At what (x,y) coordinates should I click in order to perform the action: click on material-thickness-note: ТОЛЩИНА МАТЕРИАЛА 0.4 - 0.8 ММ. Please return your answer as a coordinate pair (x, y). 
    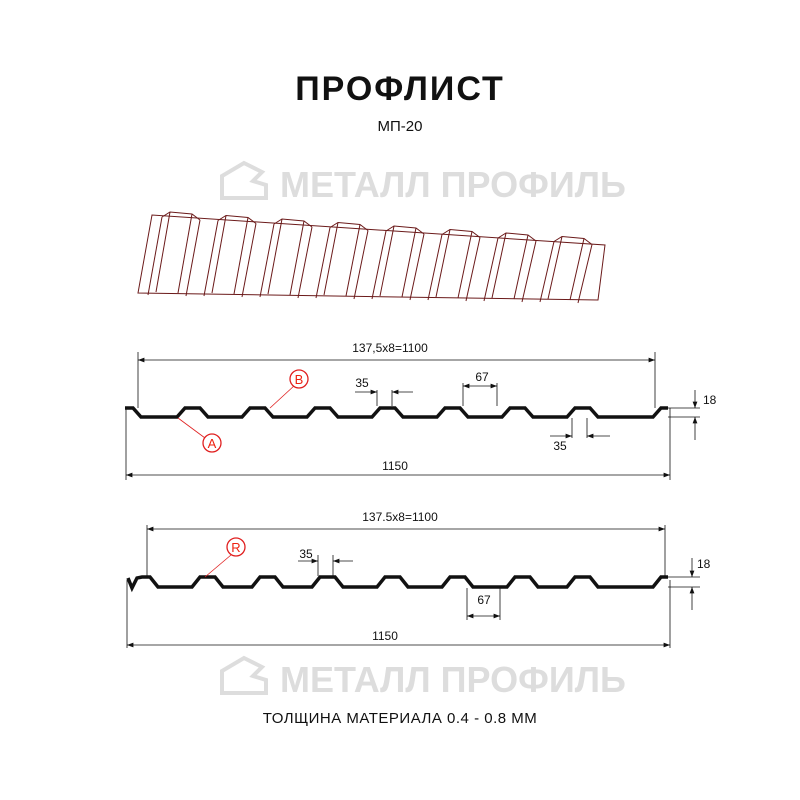
    Looking at the image, I should click on (400, 718).